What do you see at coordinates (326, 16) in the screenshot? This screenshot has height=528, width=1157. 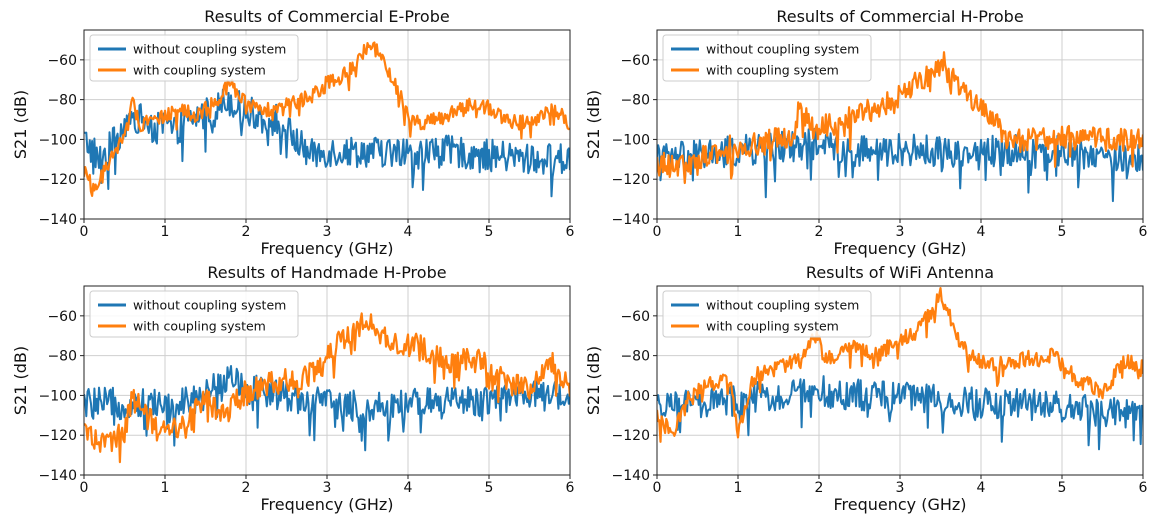 I see `chart-title: Results of Commercial E-Probe` at bounding box center [326, 16].